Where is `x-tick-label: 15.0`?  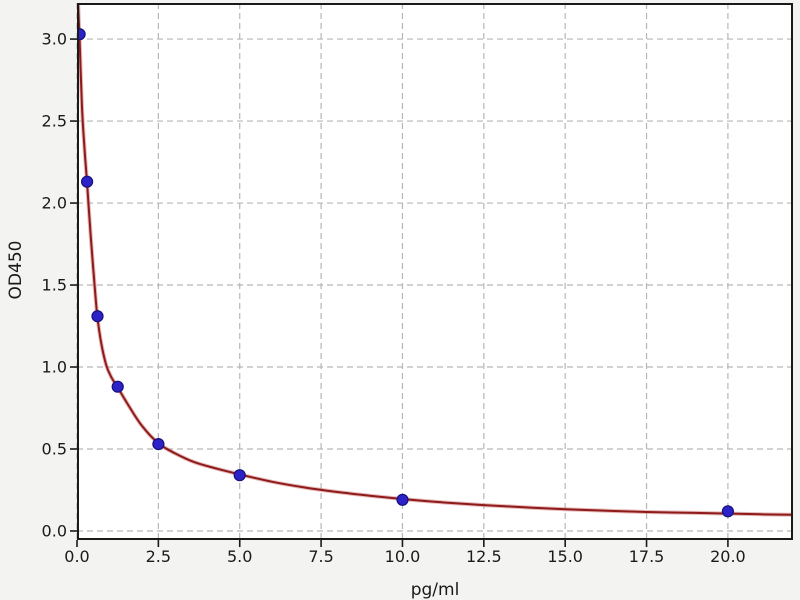 x-tick-label: 15.0 is located at coordinates (565, 556).